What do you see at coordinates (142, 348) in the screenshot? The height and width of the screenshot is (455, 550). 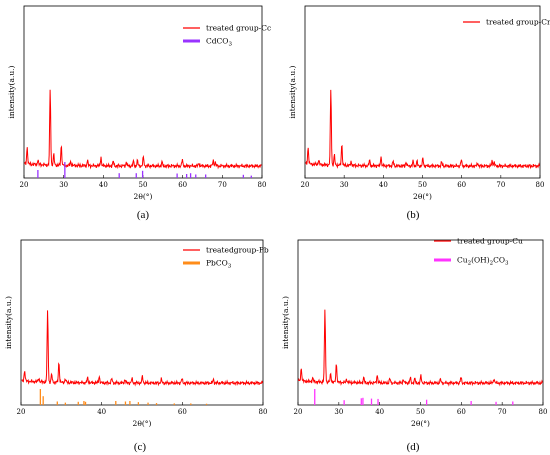 I see `xrd-pattern-c` at bounding box center [142, 348].